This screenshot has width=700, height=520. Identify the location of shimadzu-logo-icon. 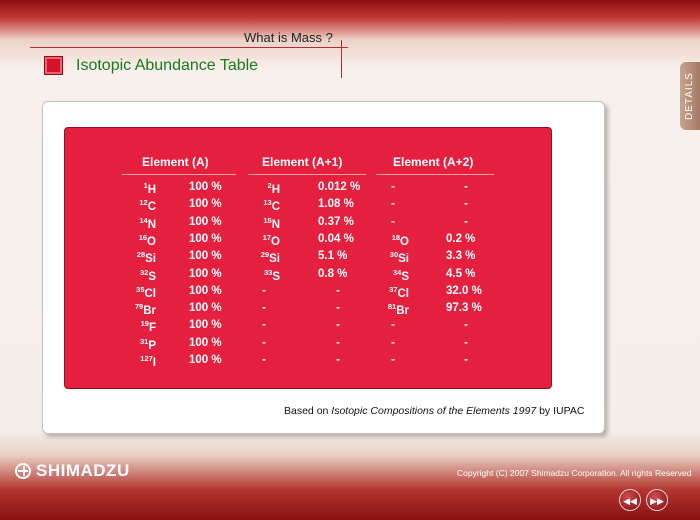
(23, 471).